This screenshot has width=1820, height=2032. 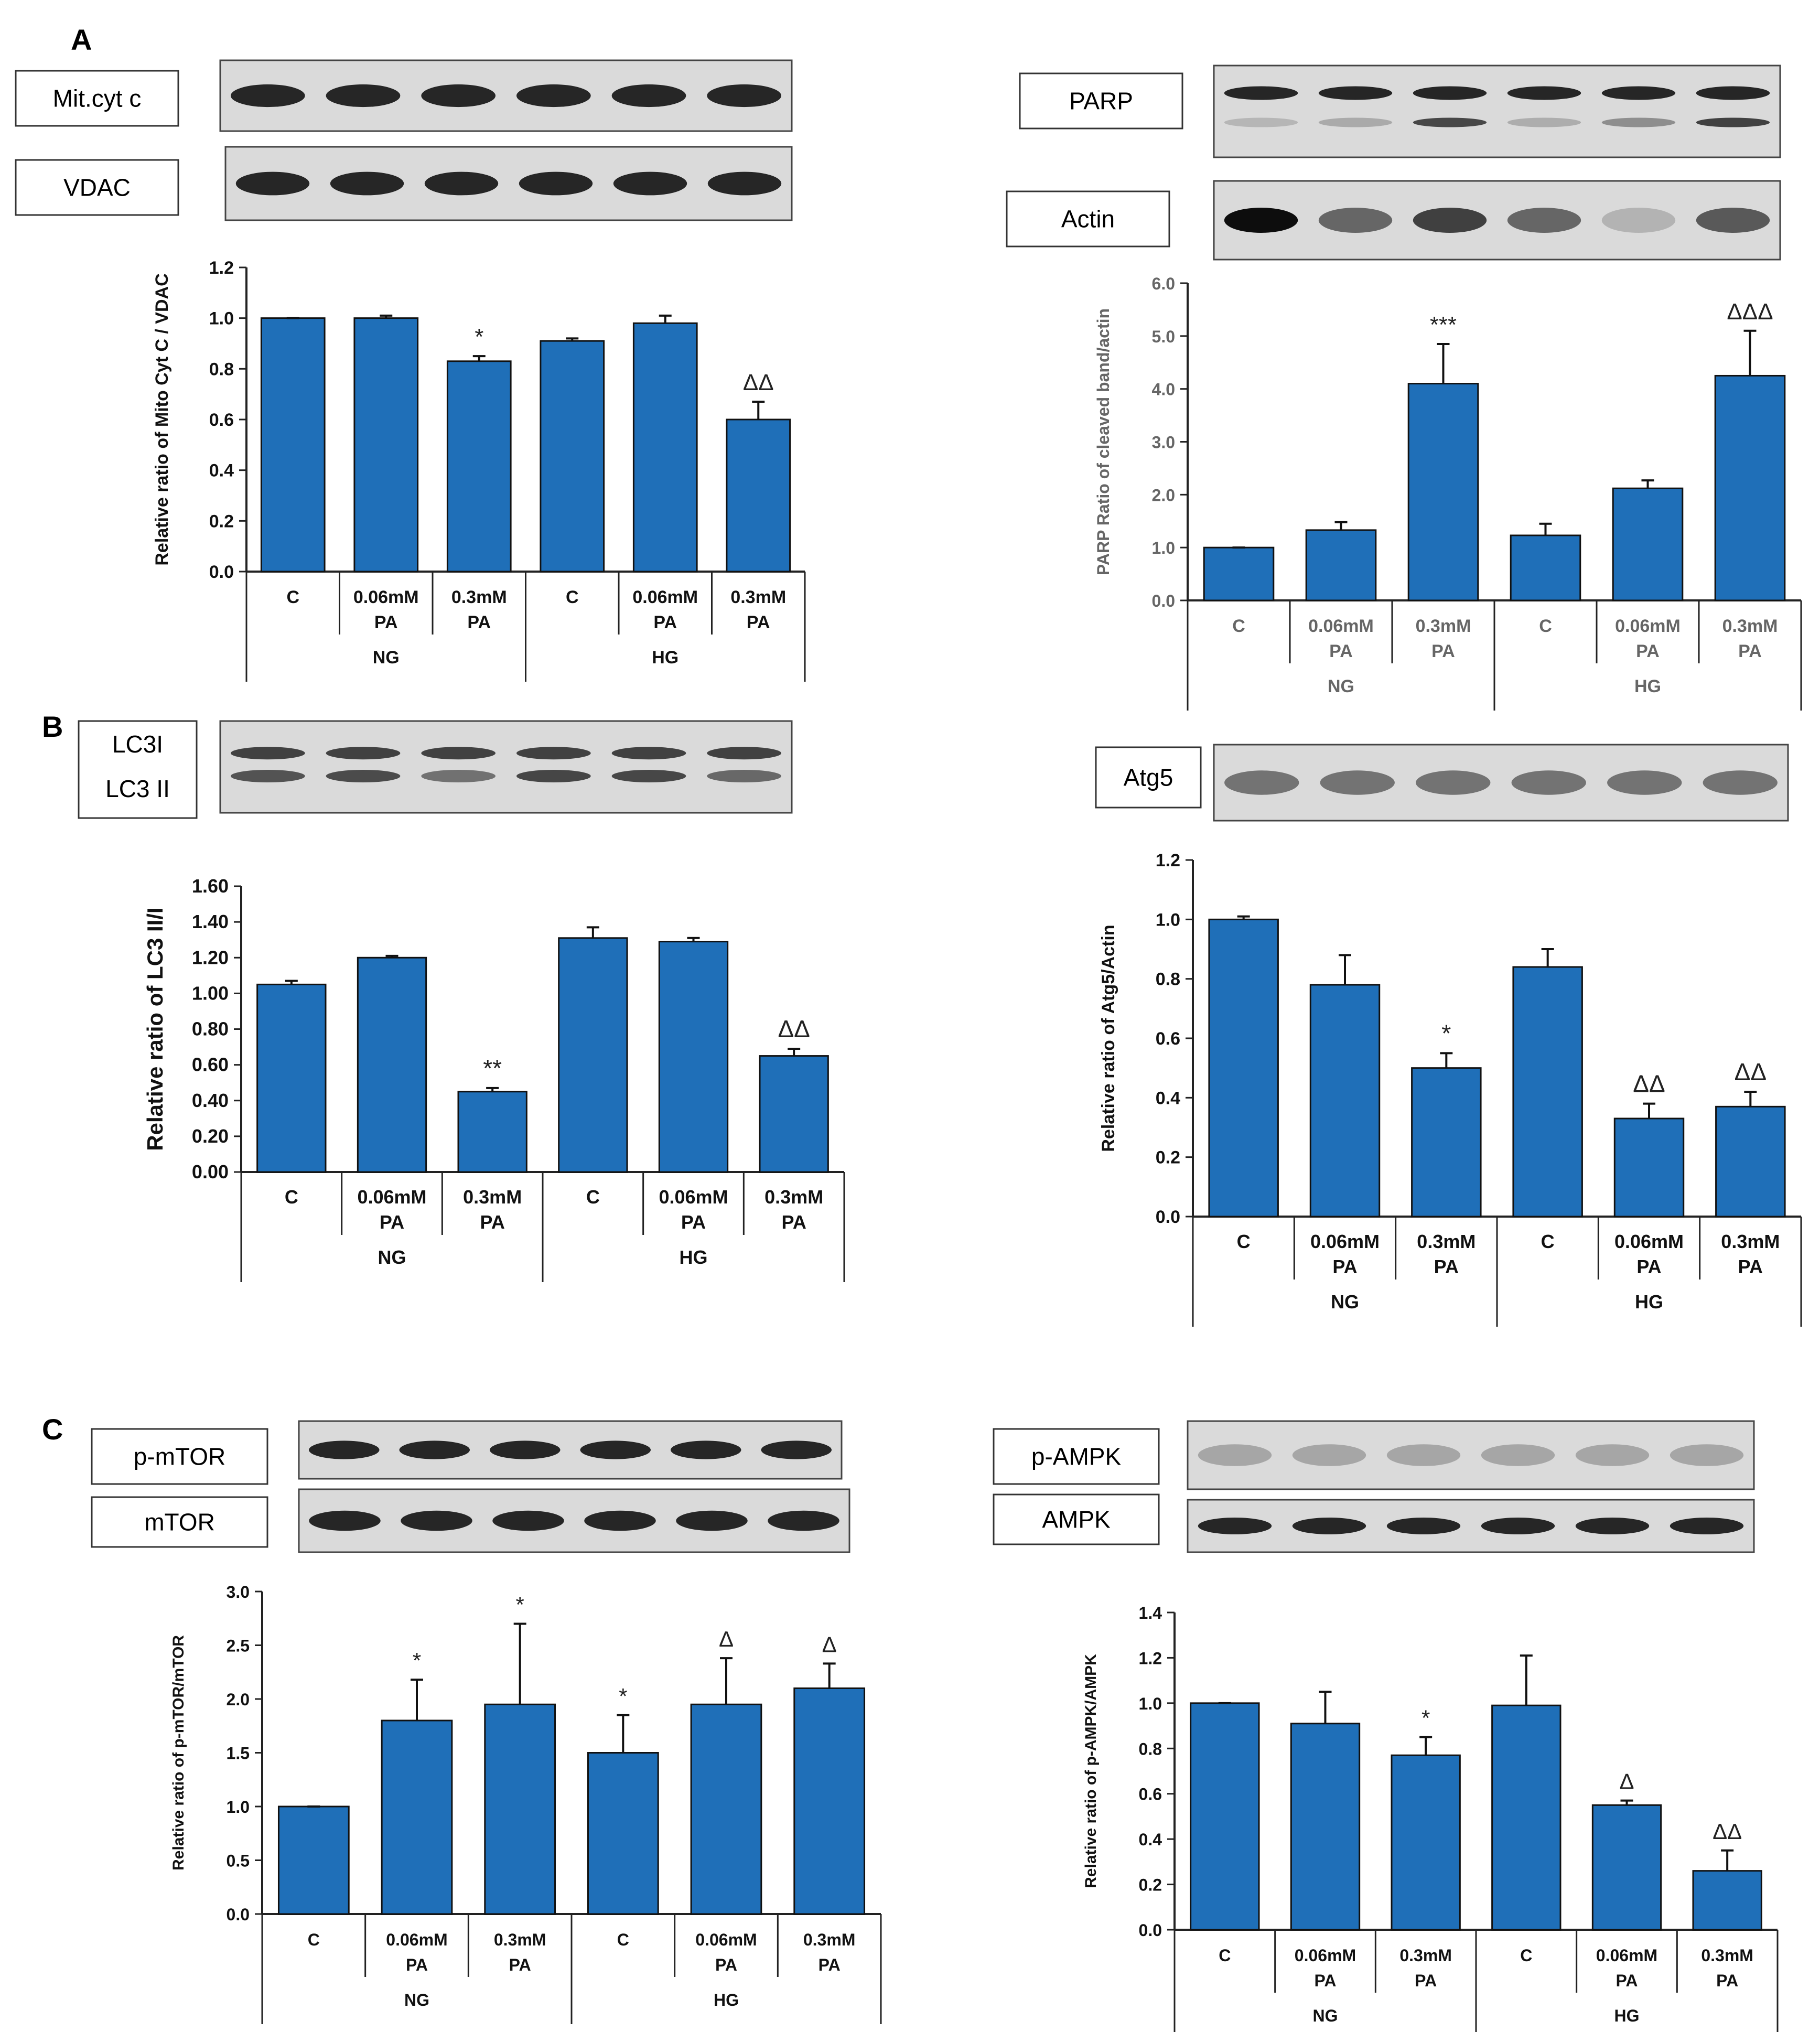 What do you see at coordinates (1163, 443) in the screenshot?
I see `y-tick-label: 3.0` at bounding box center [1163, 443].